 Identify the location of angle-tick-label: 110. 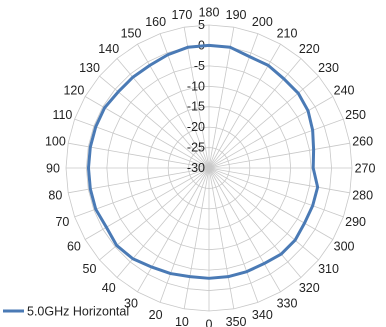
(62, 115).